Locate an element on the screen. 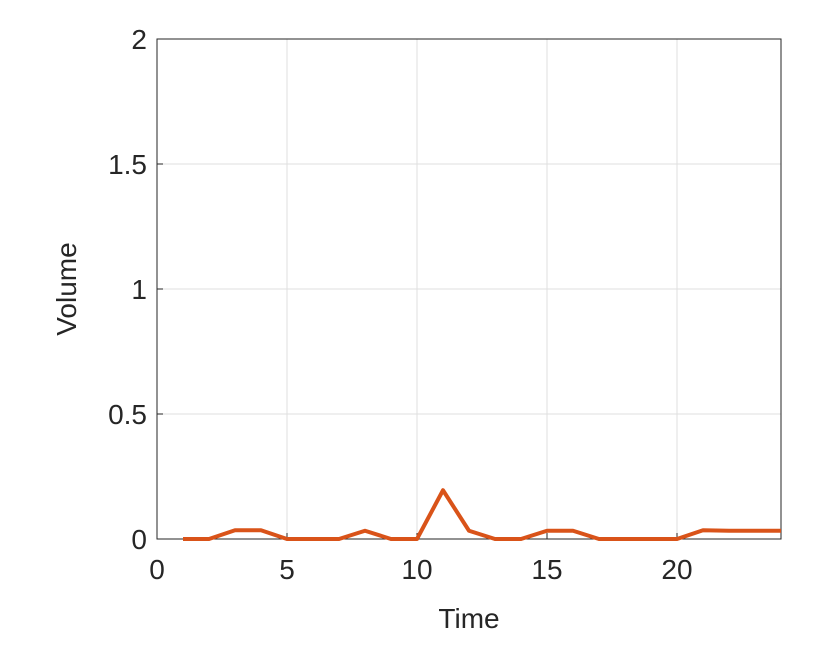 The height and width of the screenshot is (669, 831). line-series is located at coordinates (482, 514).